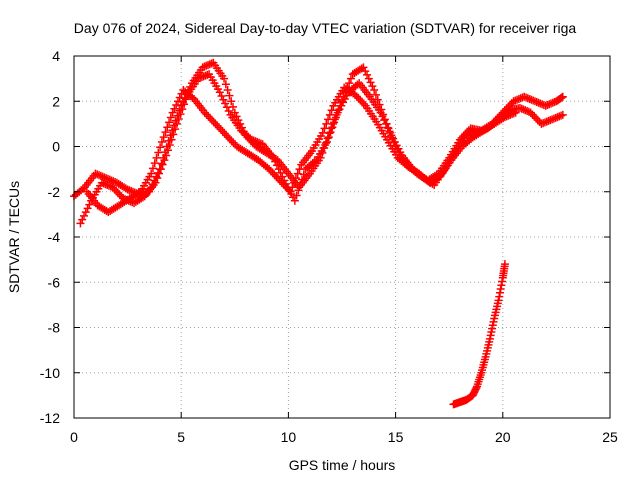 Image resolution: width=640 pixels, height=480 pixels. What do you see at coordinates (56, 147) in the screenshot?
I see `y-tick-label: 0` at bounding box center [56, 147].